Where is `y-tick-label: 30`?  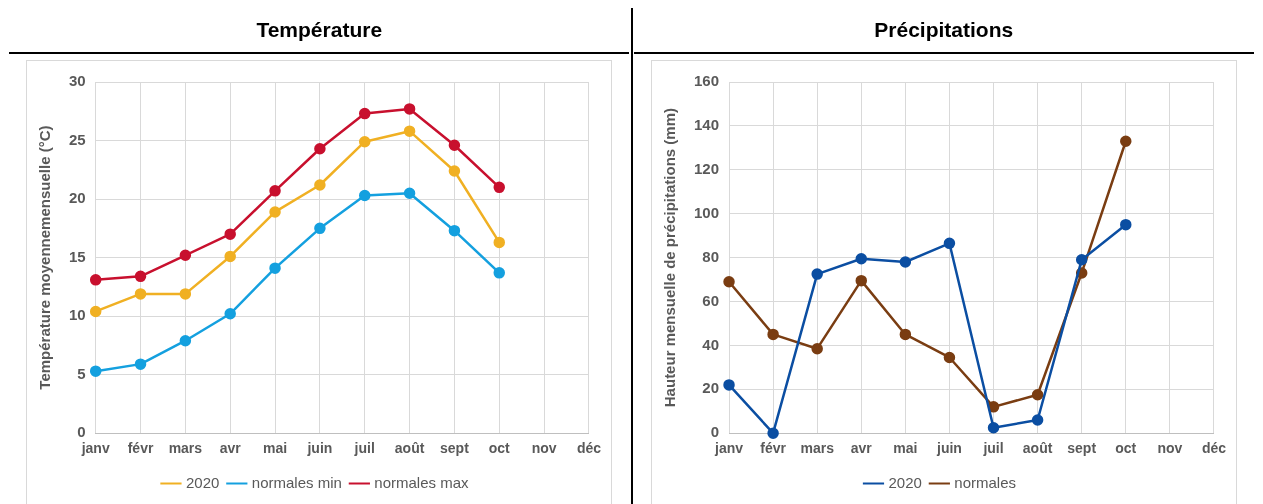
y-tick-label: 30 is located at coordinates (77, 81).